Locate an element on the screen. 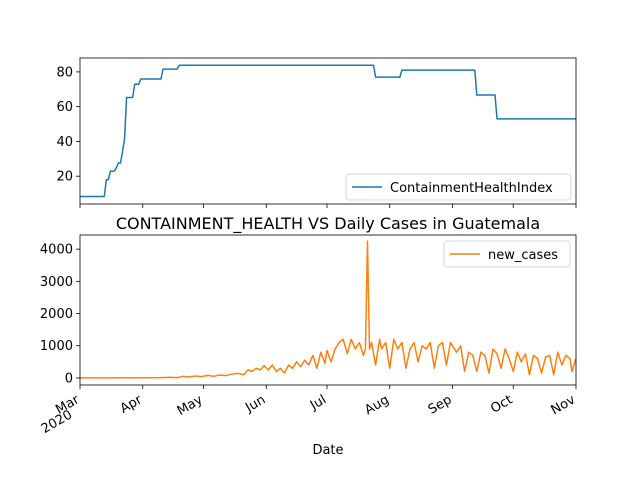 This screenshot has width=640, height=480. bottom-y-ticks: 0 1000 2000 3000 4000 is located at coordinates (60, 314).